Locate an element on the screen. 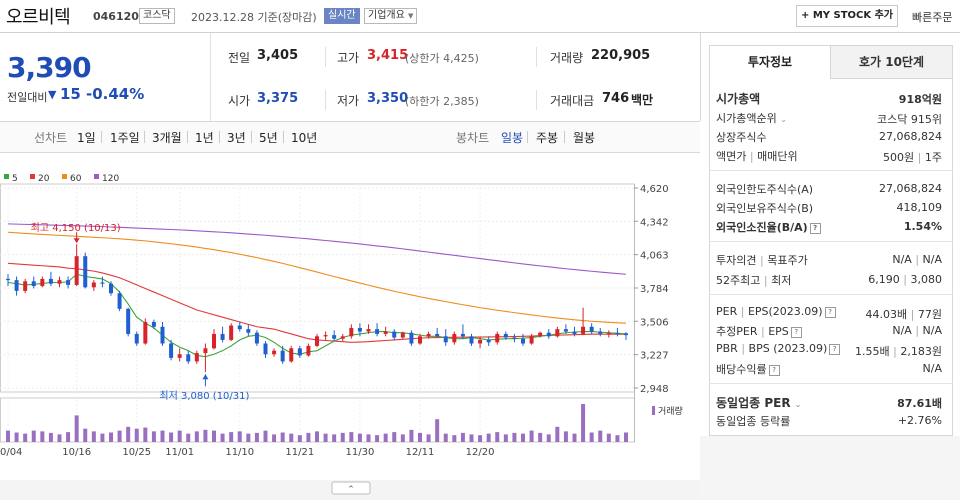 The width and height of the screenshot is (960, 503). period-1y: 1년 is located at coordinates (204, 138).